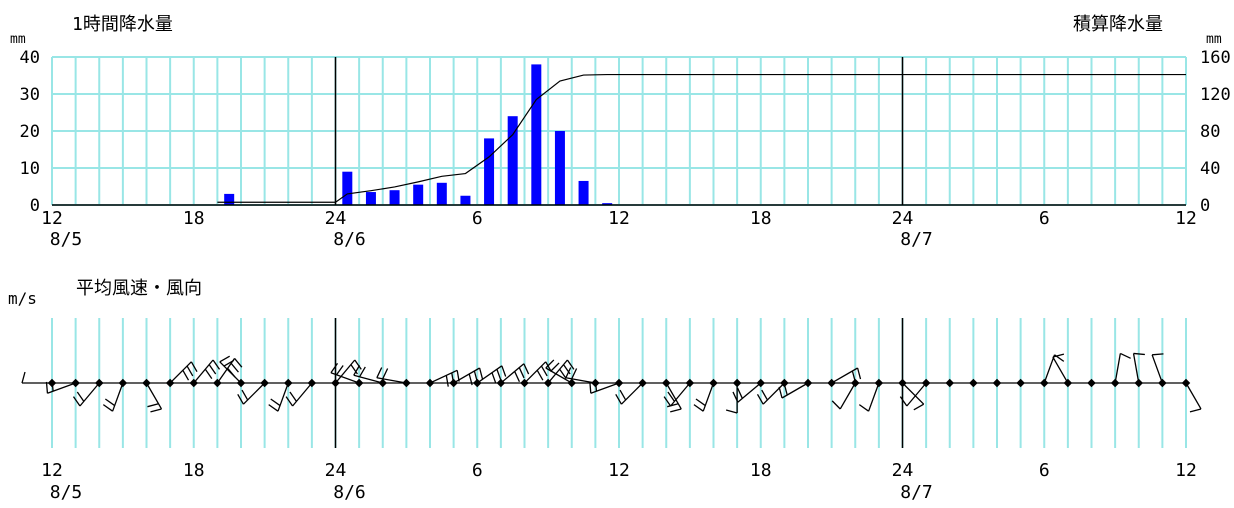 The width and height of the screenshot is (1234, 508). I want to click on precip-bars, so click(418, 135).